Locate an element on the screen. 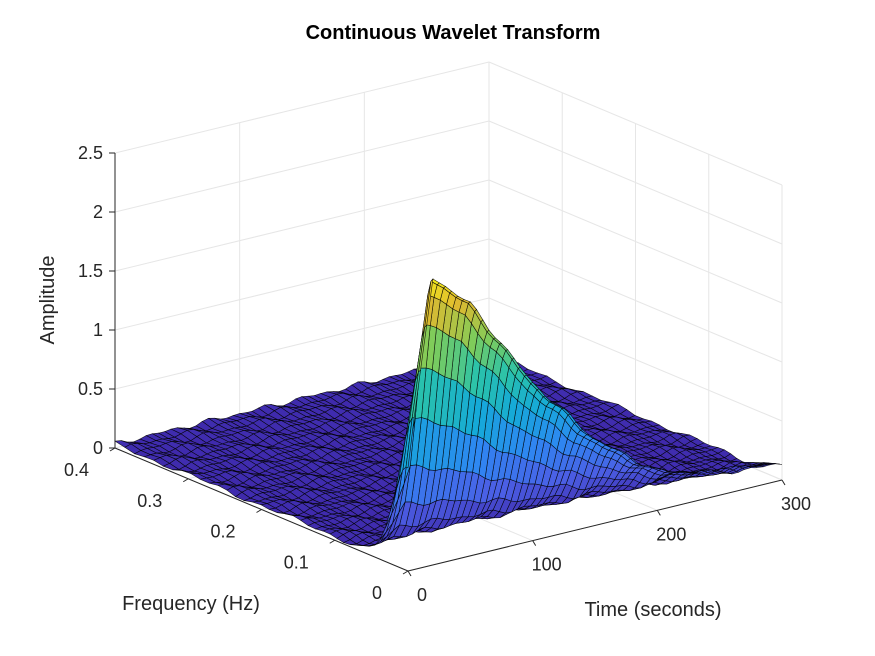 This screenshot has height=656, width=875. z-axis-label: Amplitude is located at coordinates (48, 300).